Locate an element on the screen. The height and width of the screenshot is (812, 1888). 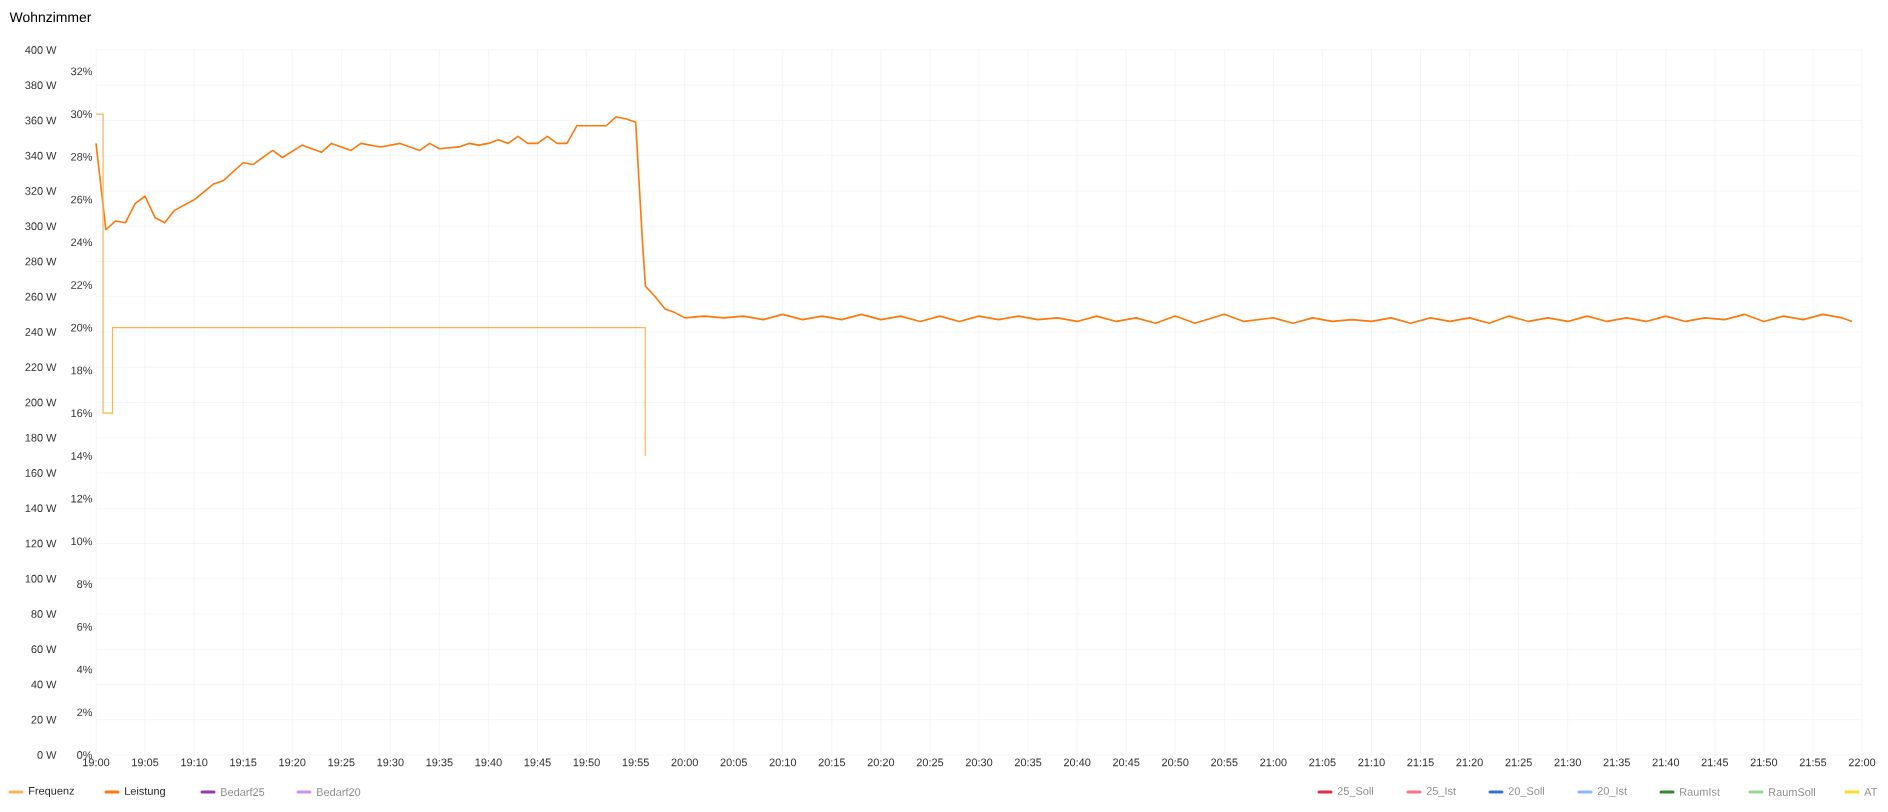
y-tick-label: 360 W is located at coordinates (41, 120).